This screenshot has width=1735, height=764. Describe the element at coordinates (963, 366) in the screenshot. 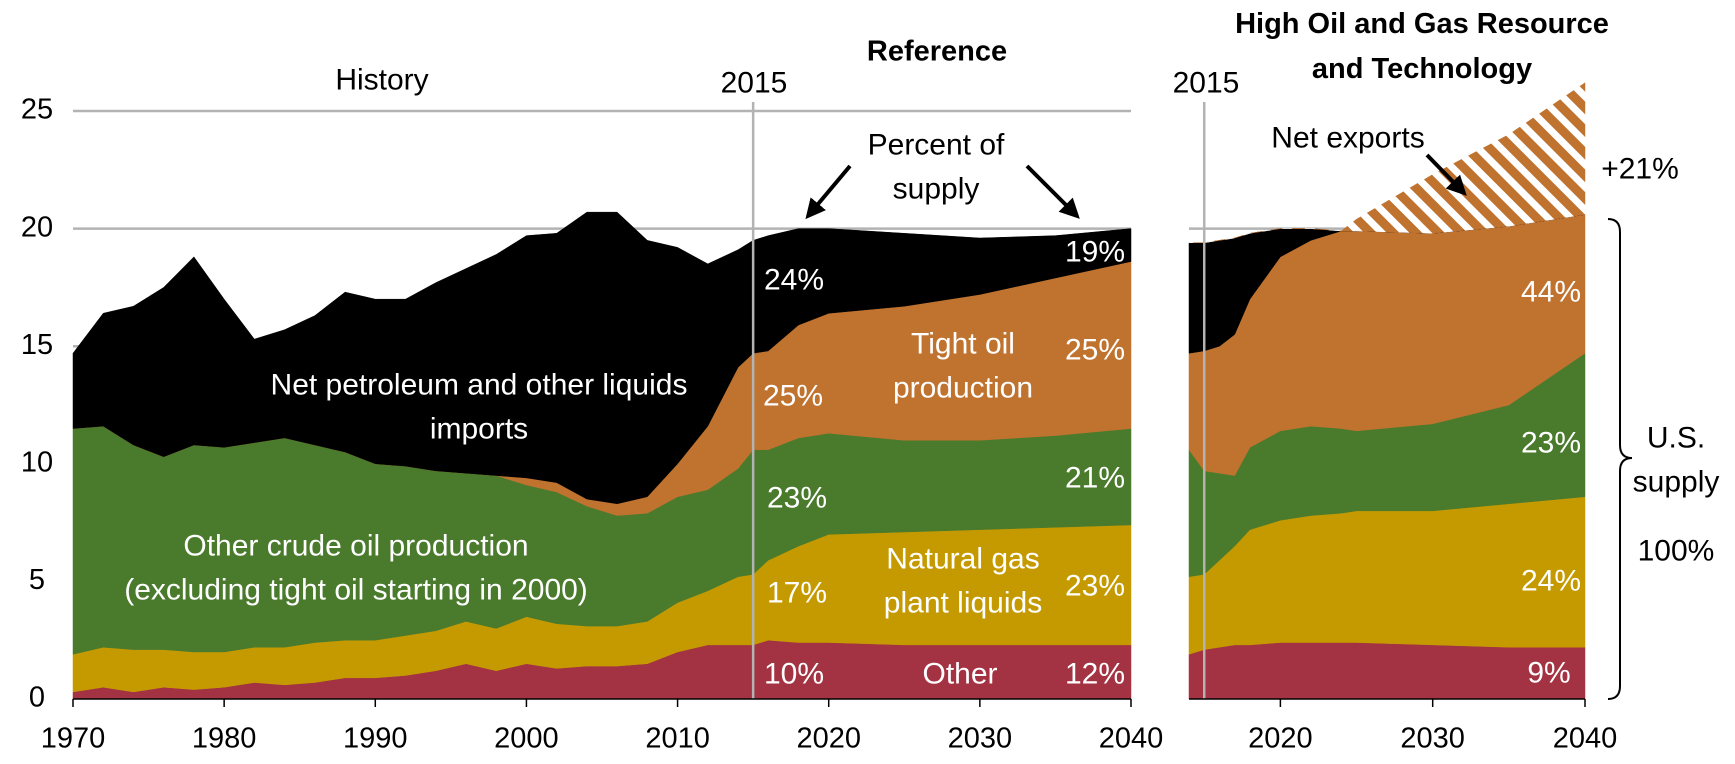

I see `series-label: Tight oil production` at that location.